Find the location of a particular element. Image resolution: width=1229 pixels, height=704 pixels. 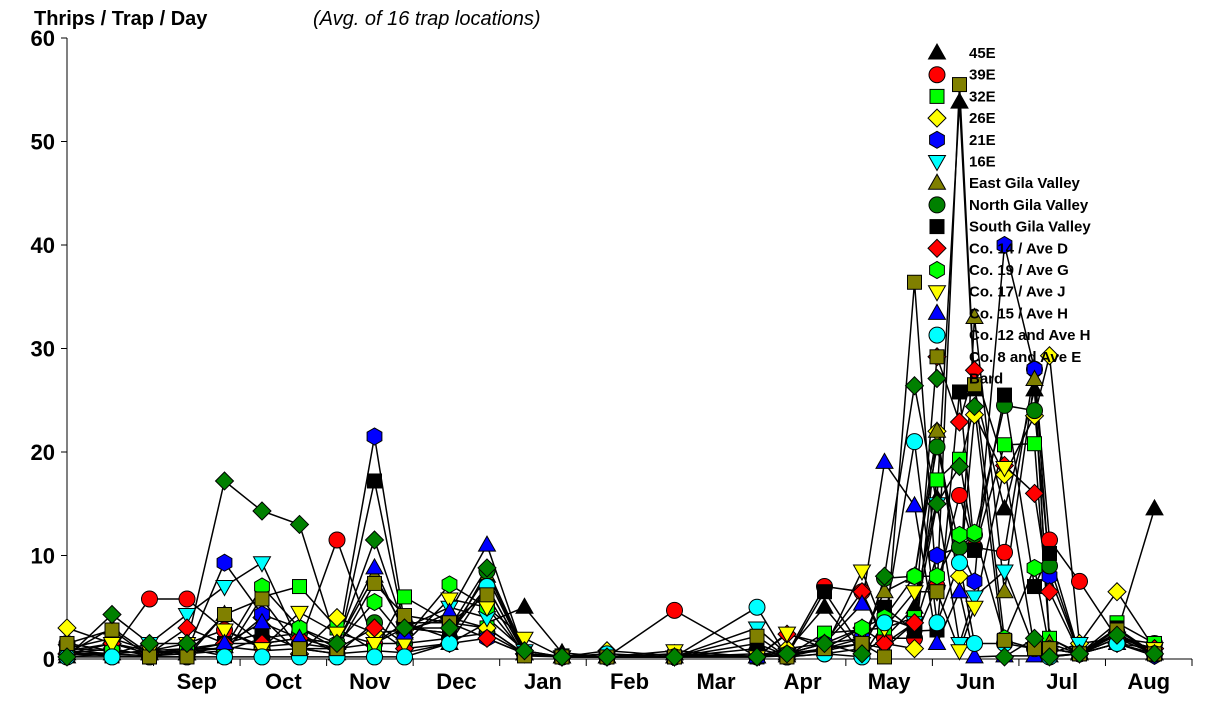

x-tick-label: Sep is located at coordinates (197, 681).